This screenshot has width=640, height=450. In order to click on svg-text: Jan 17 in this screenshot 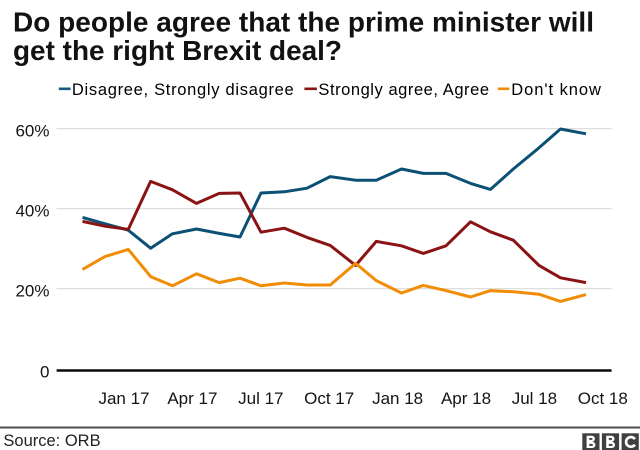, I will do `click(123, 398)`.